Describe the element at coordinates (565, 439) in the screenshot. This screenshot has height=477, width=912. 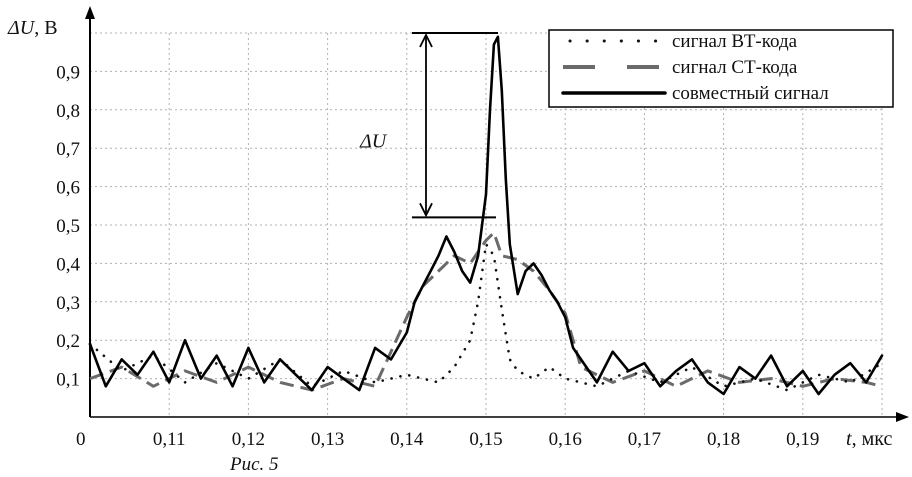
I see `x-tick-label: 0,16` at that location.